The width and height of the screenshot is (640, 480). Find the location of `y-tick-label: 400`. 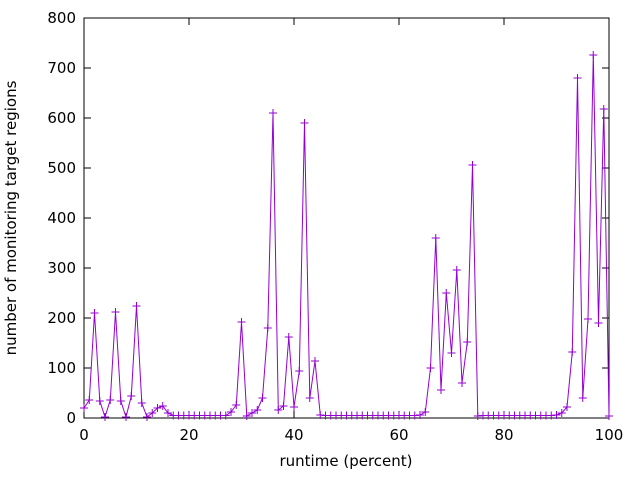

y-tick-label: 400 is located at coordinates (61, 218).